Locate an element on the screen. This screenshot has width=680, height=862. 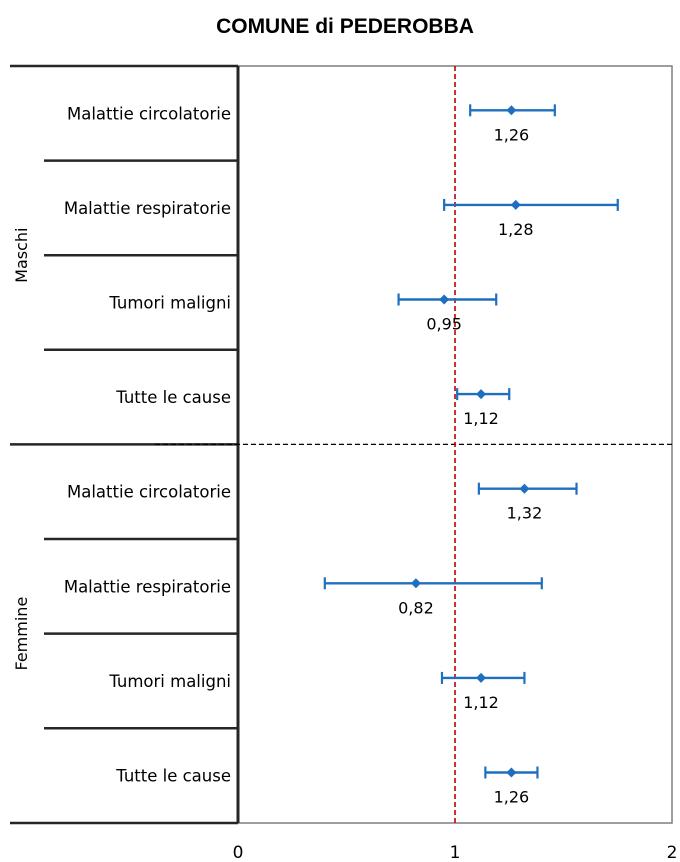
x-axis-ticks: 0 1 2 is located at coordinates (455, 852).